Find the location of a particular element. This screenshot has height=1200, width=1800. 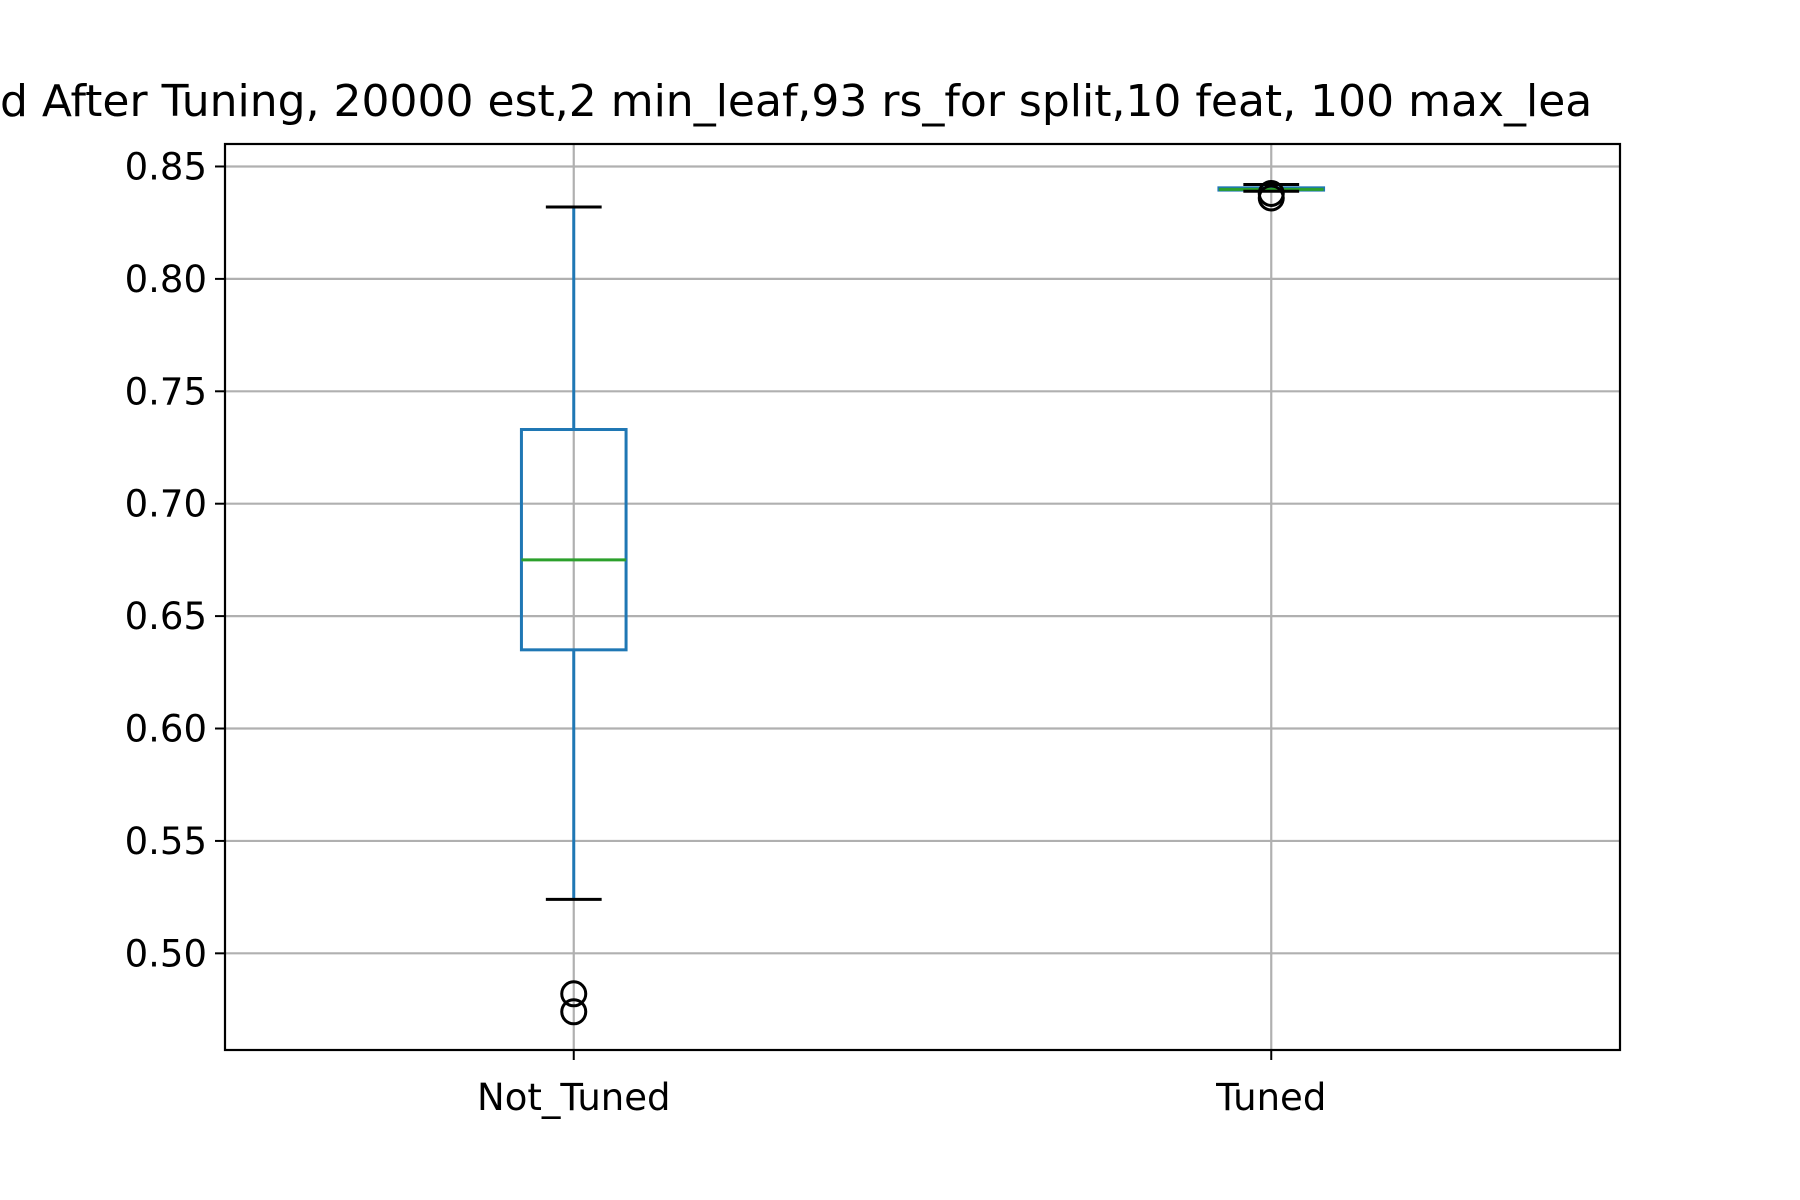

y-tick-label: 0.55 is located at coordinates (166, 841).